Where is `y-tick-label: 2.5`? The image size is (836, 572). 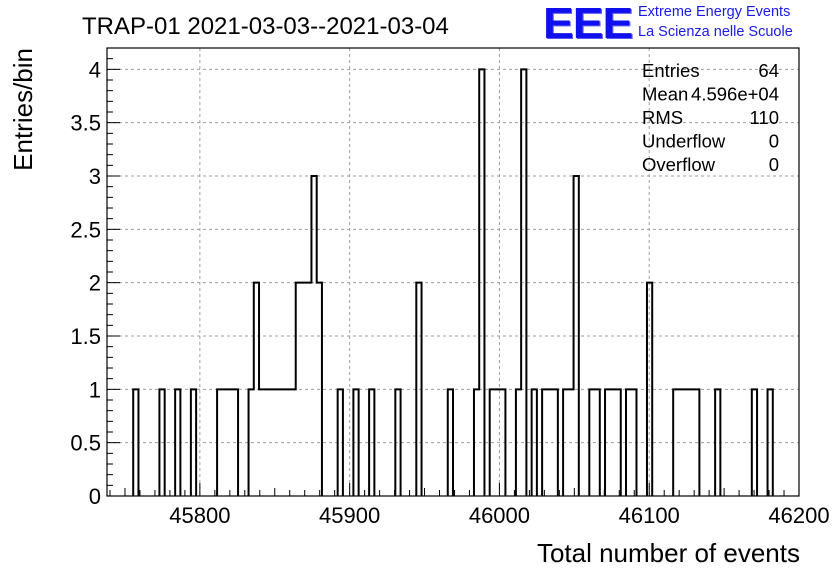
y-tick-label: 2.5 is located at coordinates (85, 229).